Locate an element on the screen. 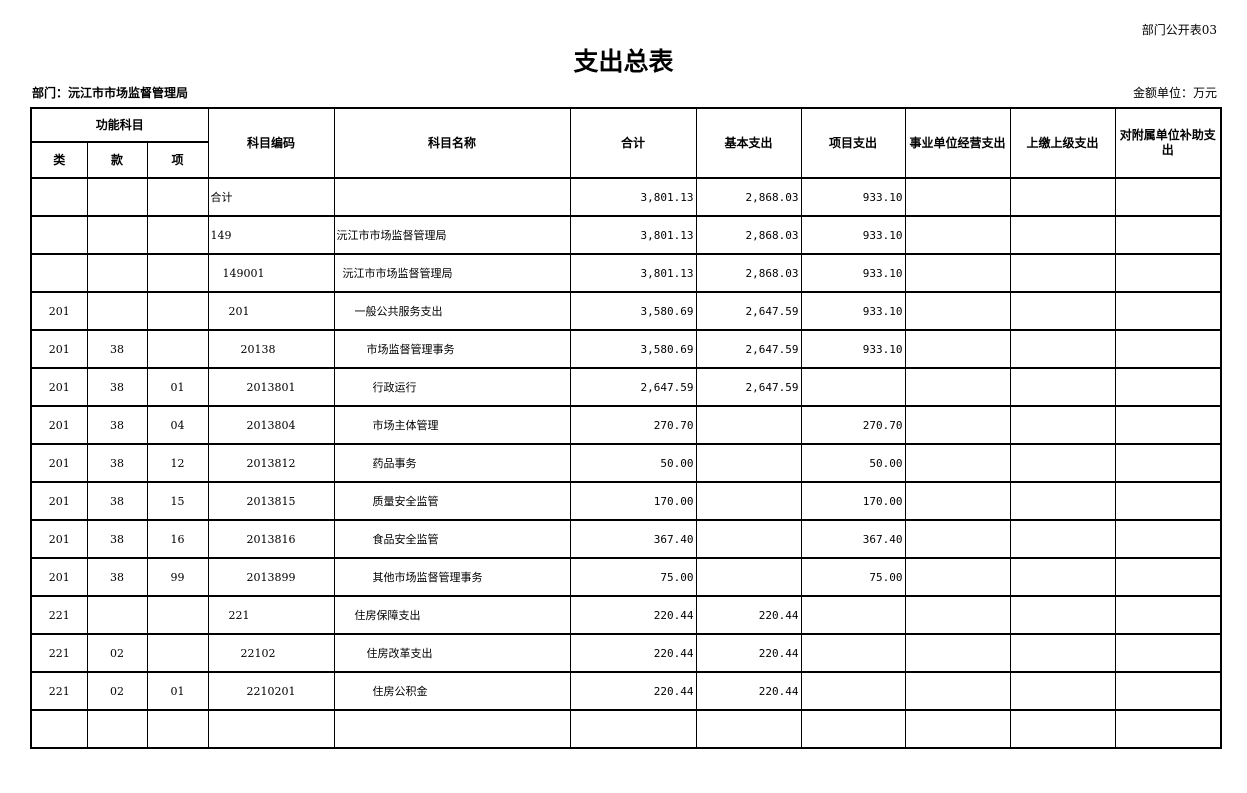  cell-project: 75.00 is located at coordinates (853, 577).